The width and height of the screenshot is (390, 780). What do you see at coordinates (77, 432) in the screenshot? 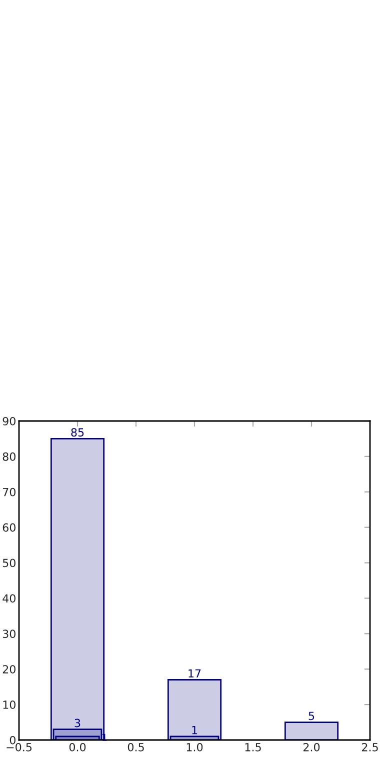
I see `data-label: 85` at bounding box center [77, 432].